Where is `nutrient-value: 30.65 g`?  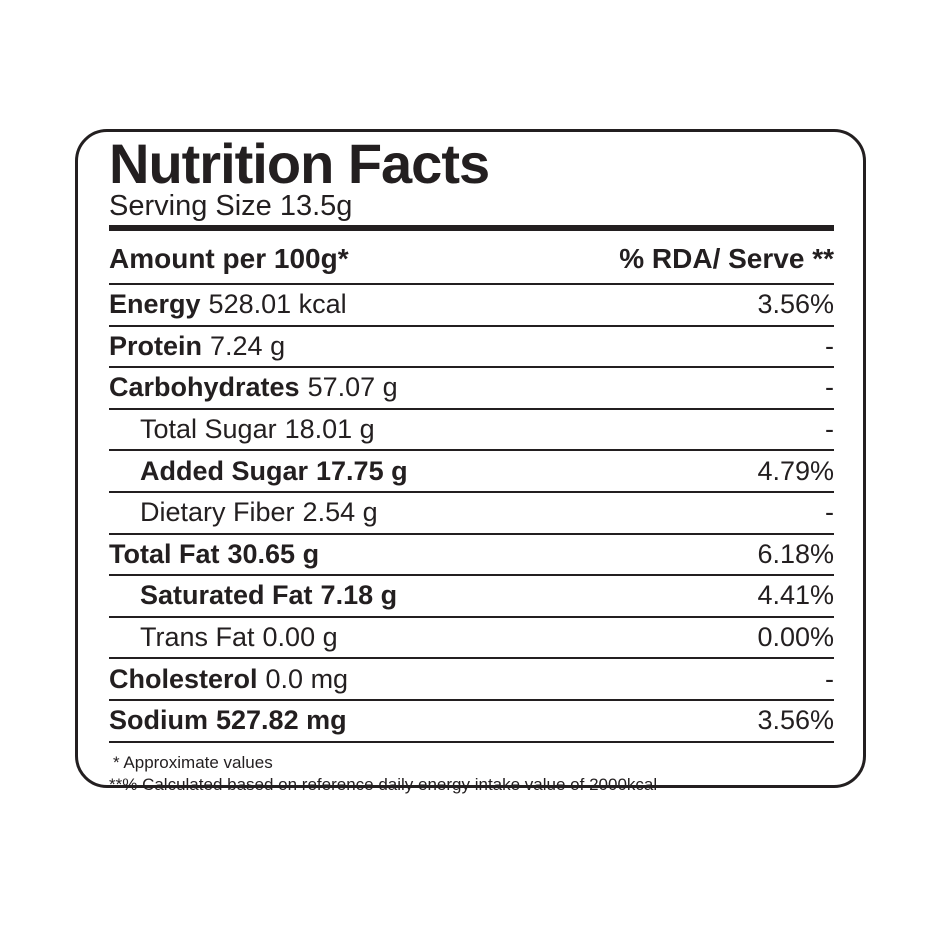
nutrient-value: 30.65 g is located at coordinates (273, 553).